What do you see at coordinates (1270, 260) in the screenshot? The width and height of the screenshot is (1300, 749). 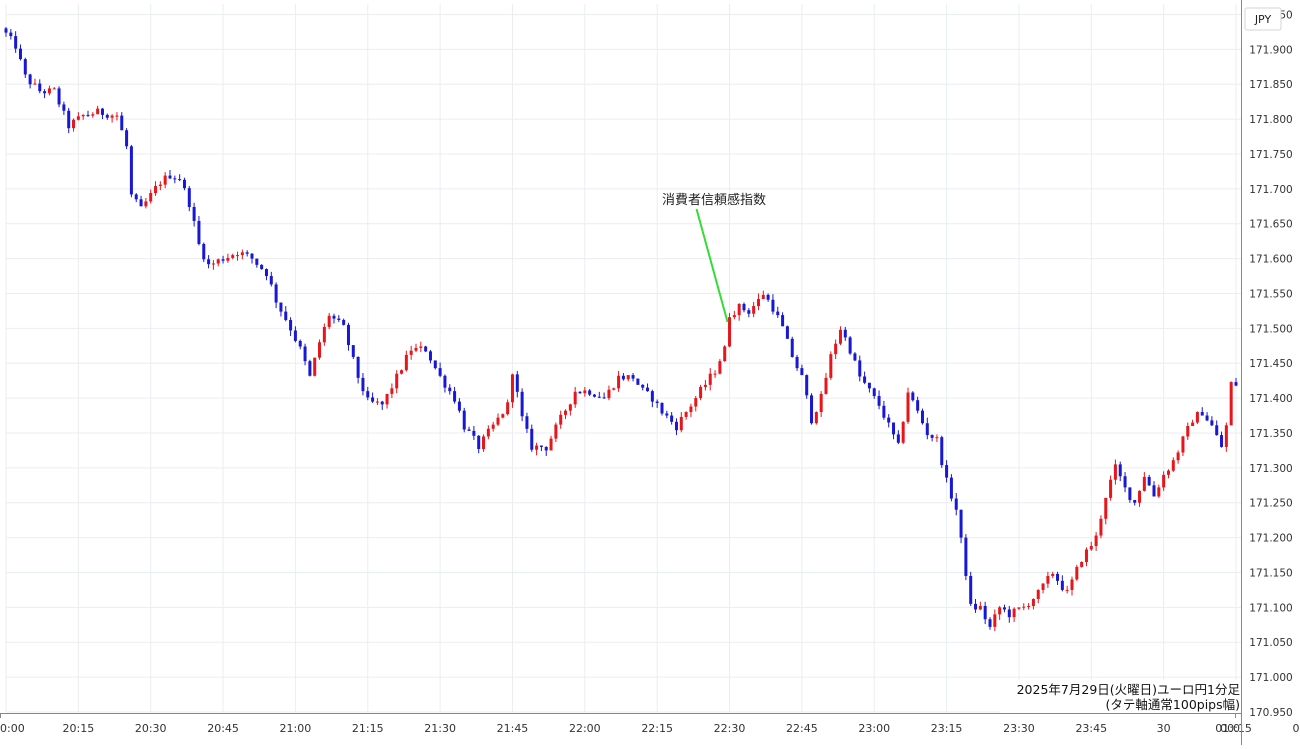 I see `y-tick-label: 171.600` at bounding box center [1270, 260].